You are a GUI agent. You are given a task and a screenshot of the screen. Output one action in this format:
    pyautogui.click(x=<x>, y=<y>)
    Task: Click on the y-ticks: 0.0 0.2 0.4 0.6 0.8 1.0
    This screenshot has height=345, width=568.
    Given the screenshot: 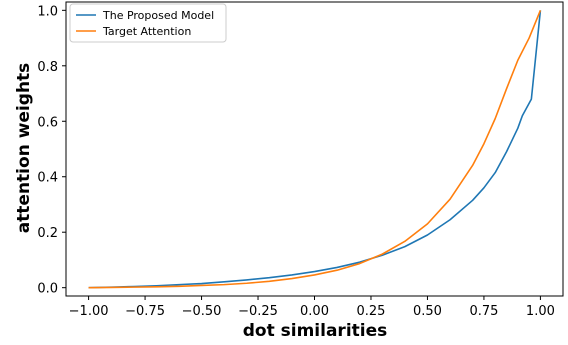 What is the action you would take?
    pyautogui.click(x=51, y=150)
    